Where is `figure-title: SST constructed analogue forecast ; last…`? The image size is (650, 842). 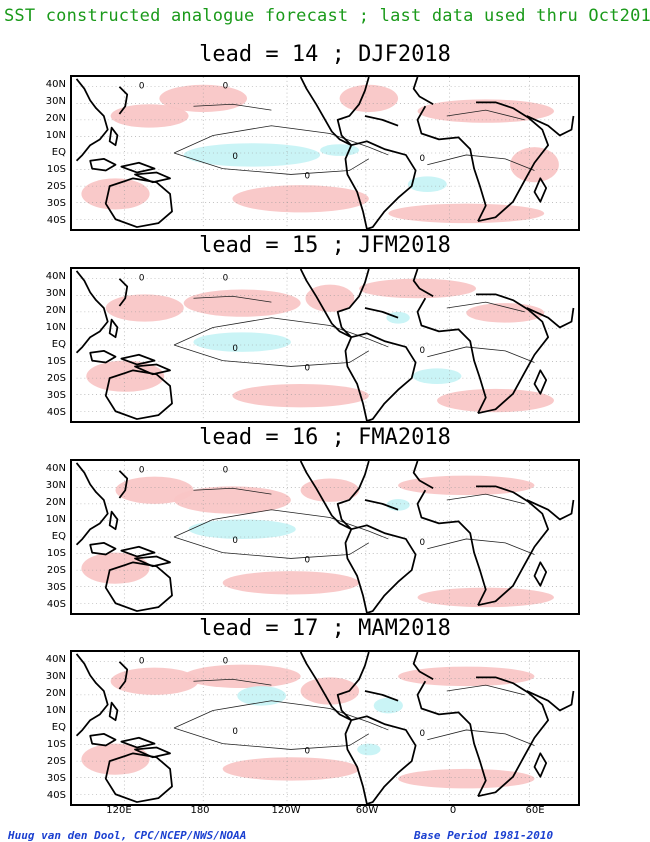
figure-title: SST constructed analogue forecast ; last… is located at coordinates (327, 16).